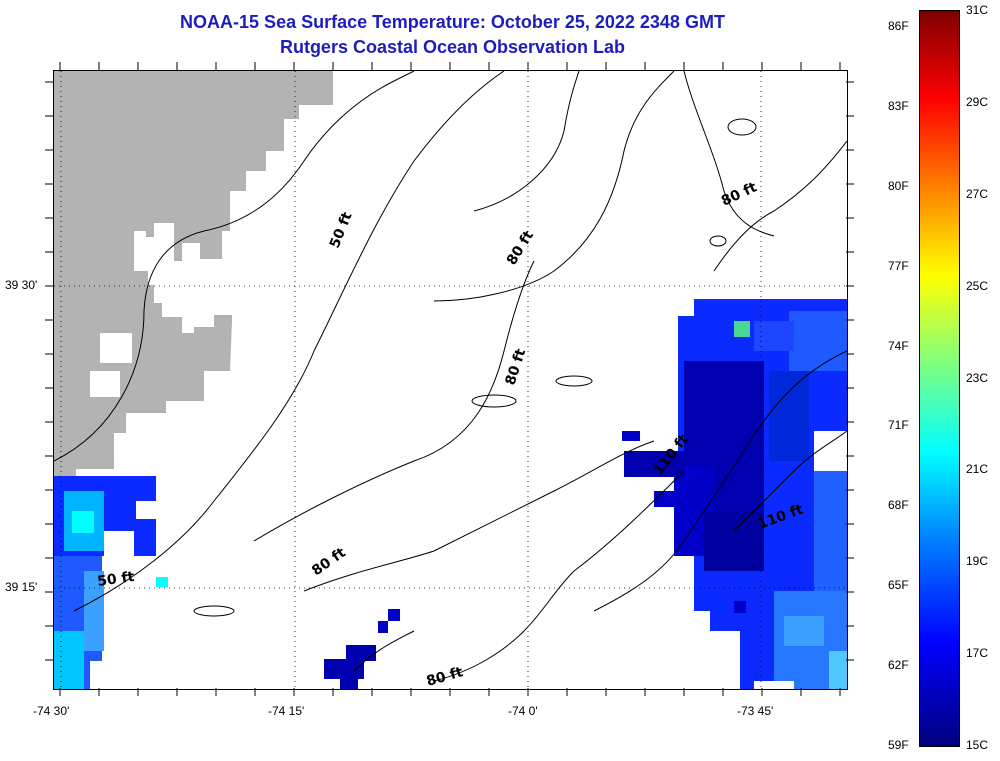  I want to click on colorbar-celsius-label: 25C, so click(977, 285).